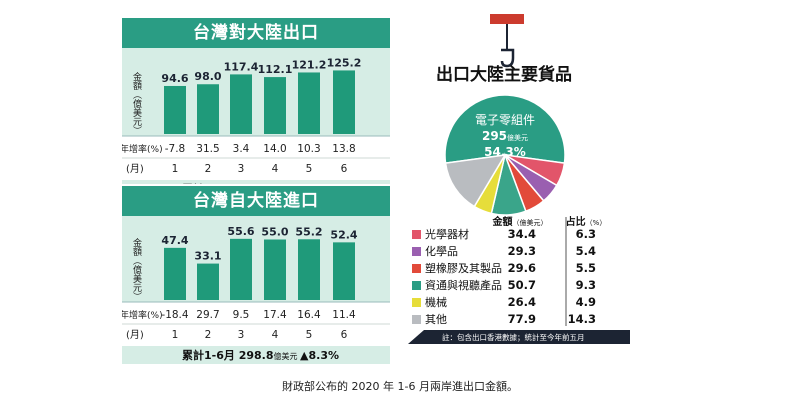 This screenshot has width=800, height=400. What do you see at coordinates (287, 356) in the screenshot?
I see `total-unit: 億美元` at bounding box center [287, 356].